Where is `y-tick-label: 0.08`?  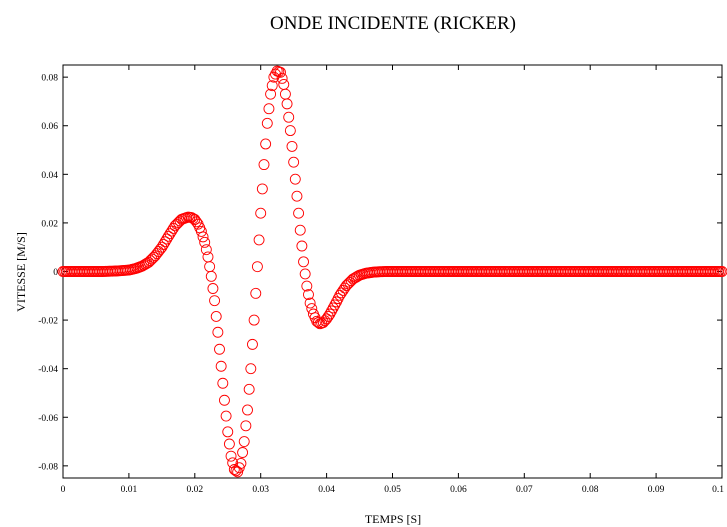 y-tick-label: 0.08 is located at coordinates (49, 79).